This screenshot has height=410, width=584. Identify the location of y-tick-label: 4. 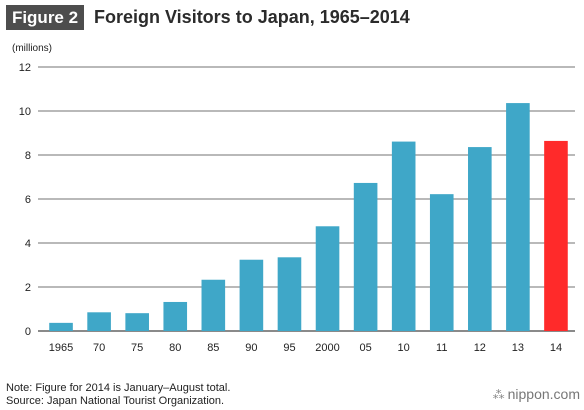
(28, 244).